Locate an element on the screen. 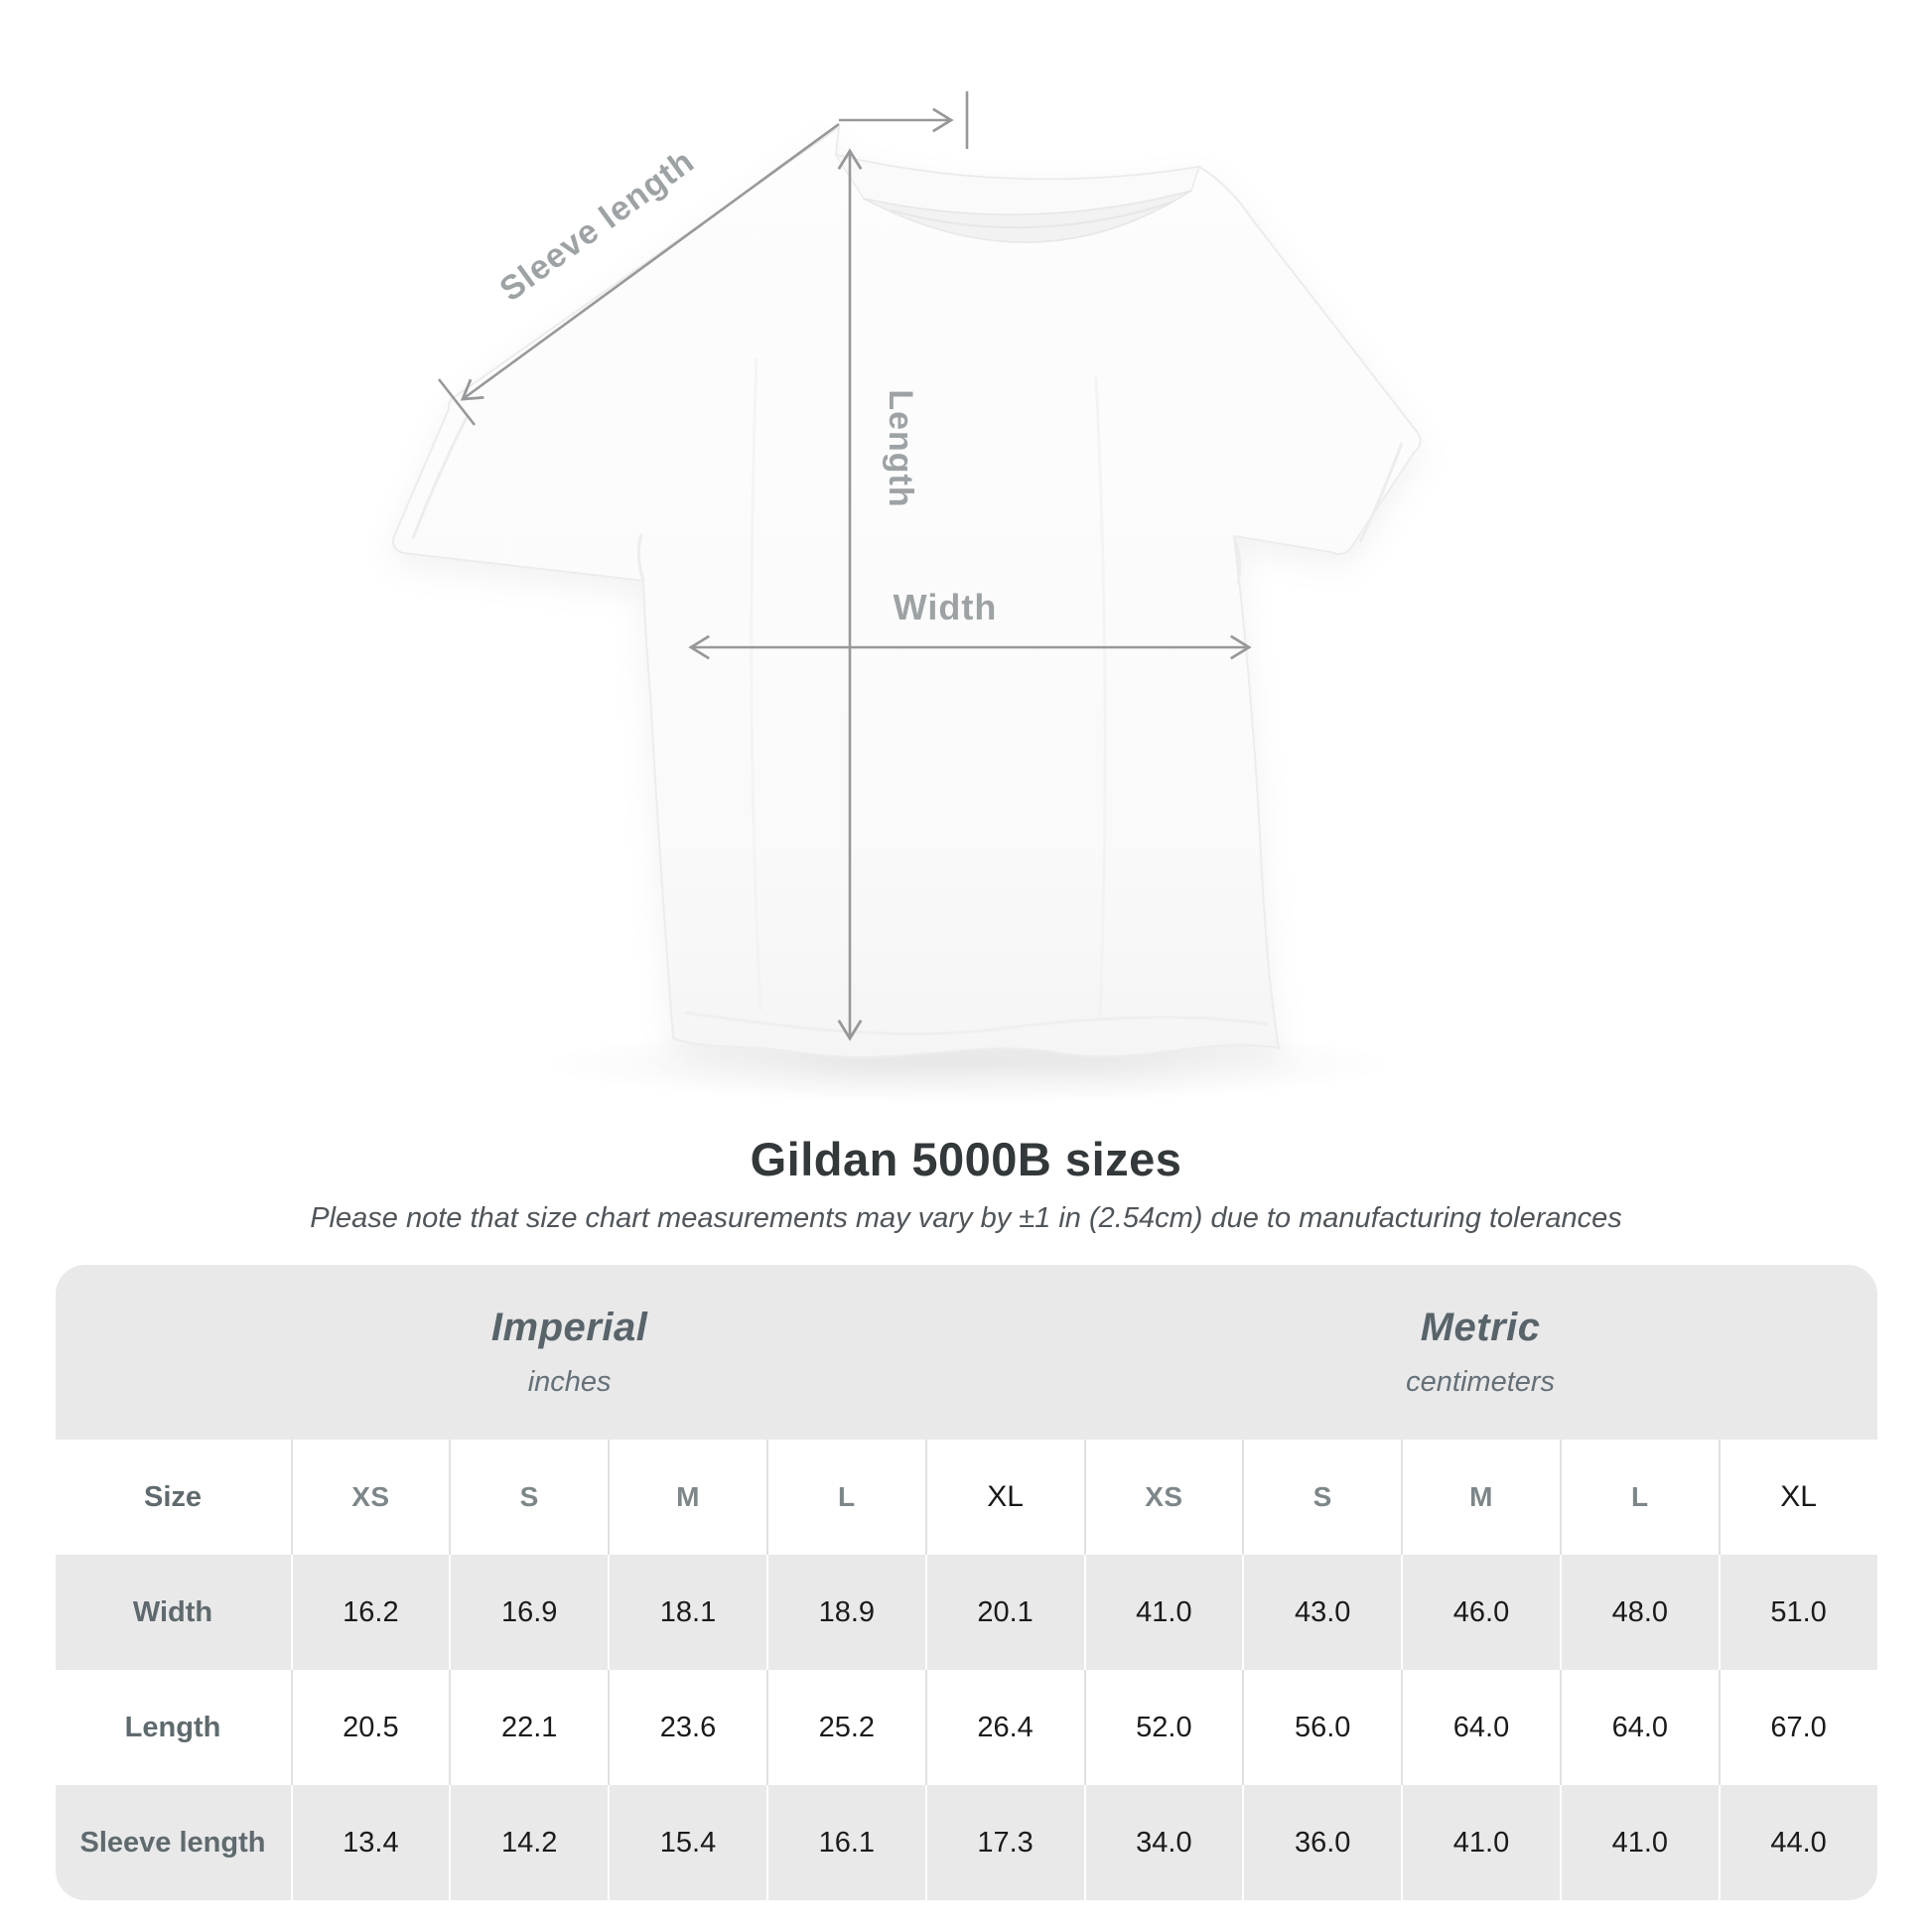  value-cell: 51.0 is located at coordinates (1798, 1613).